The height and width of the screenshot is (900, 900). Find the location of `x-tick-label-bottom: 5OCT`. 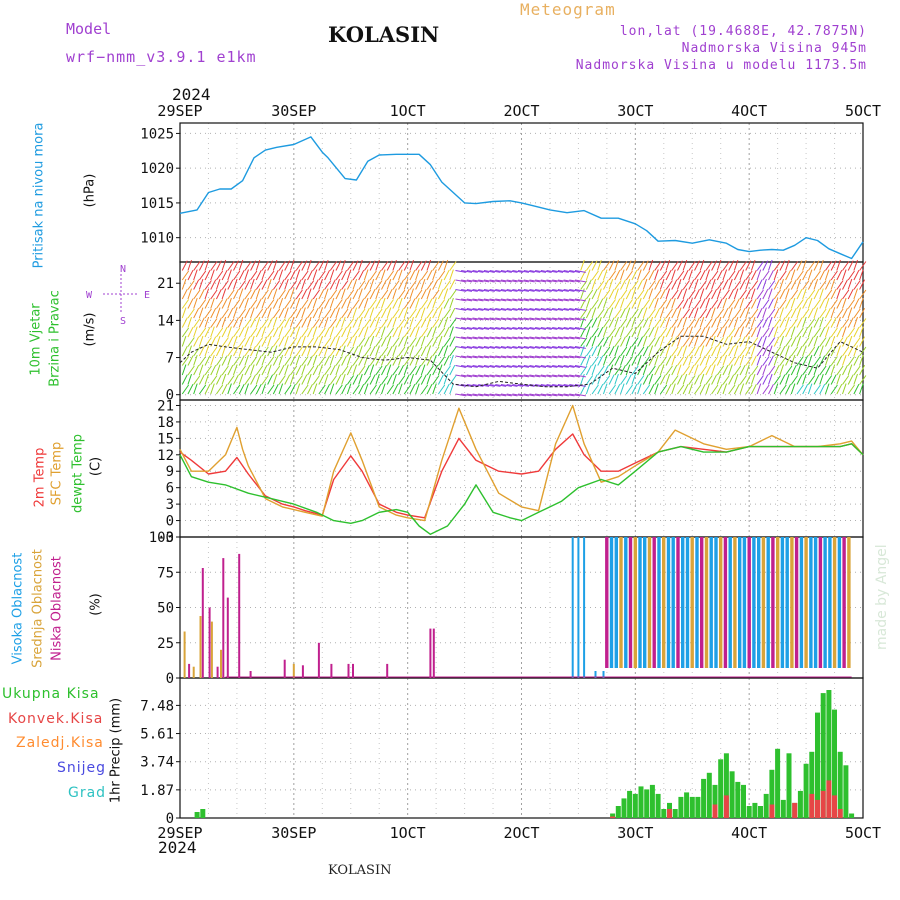

x-tick-label-bottom: 5OCT is located at coordinates (863, 833).